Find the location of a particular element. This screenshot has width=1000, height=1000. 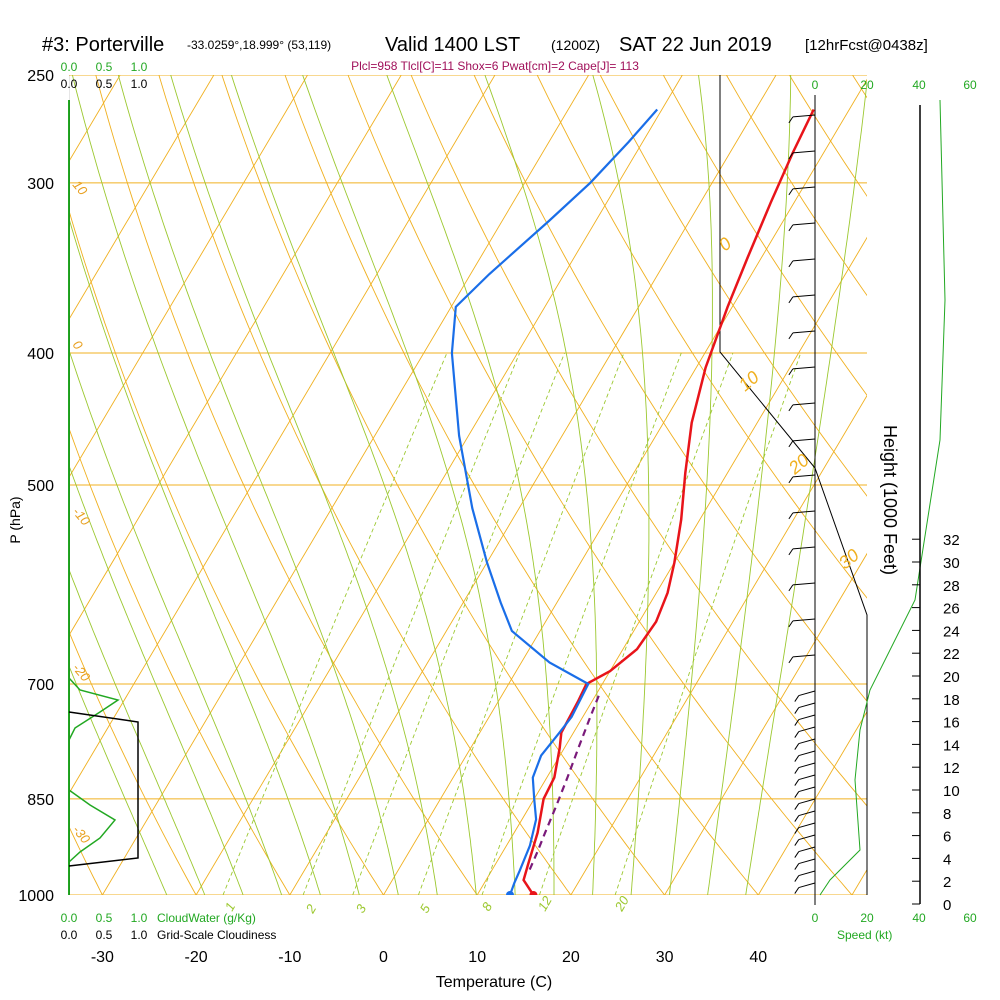

speed-tick-bottom: 60 is located at coordinates (970, 918).